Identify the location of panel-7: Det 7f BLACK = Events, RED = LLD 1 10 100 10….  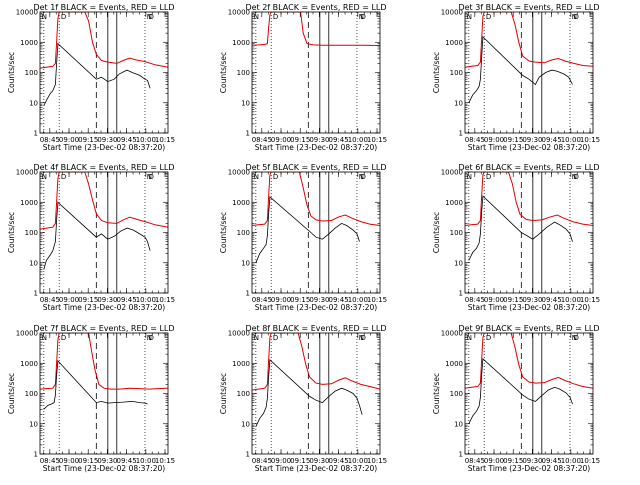
(91, 398).